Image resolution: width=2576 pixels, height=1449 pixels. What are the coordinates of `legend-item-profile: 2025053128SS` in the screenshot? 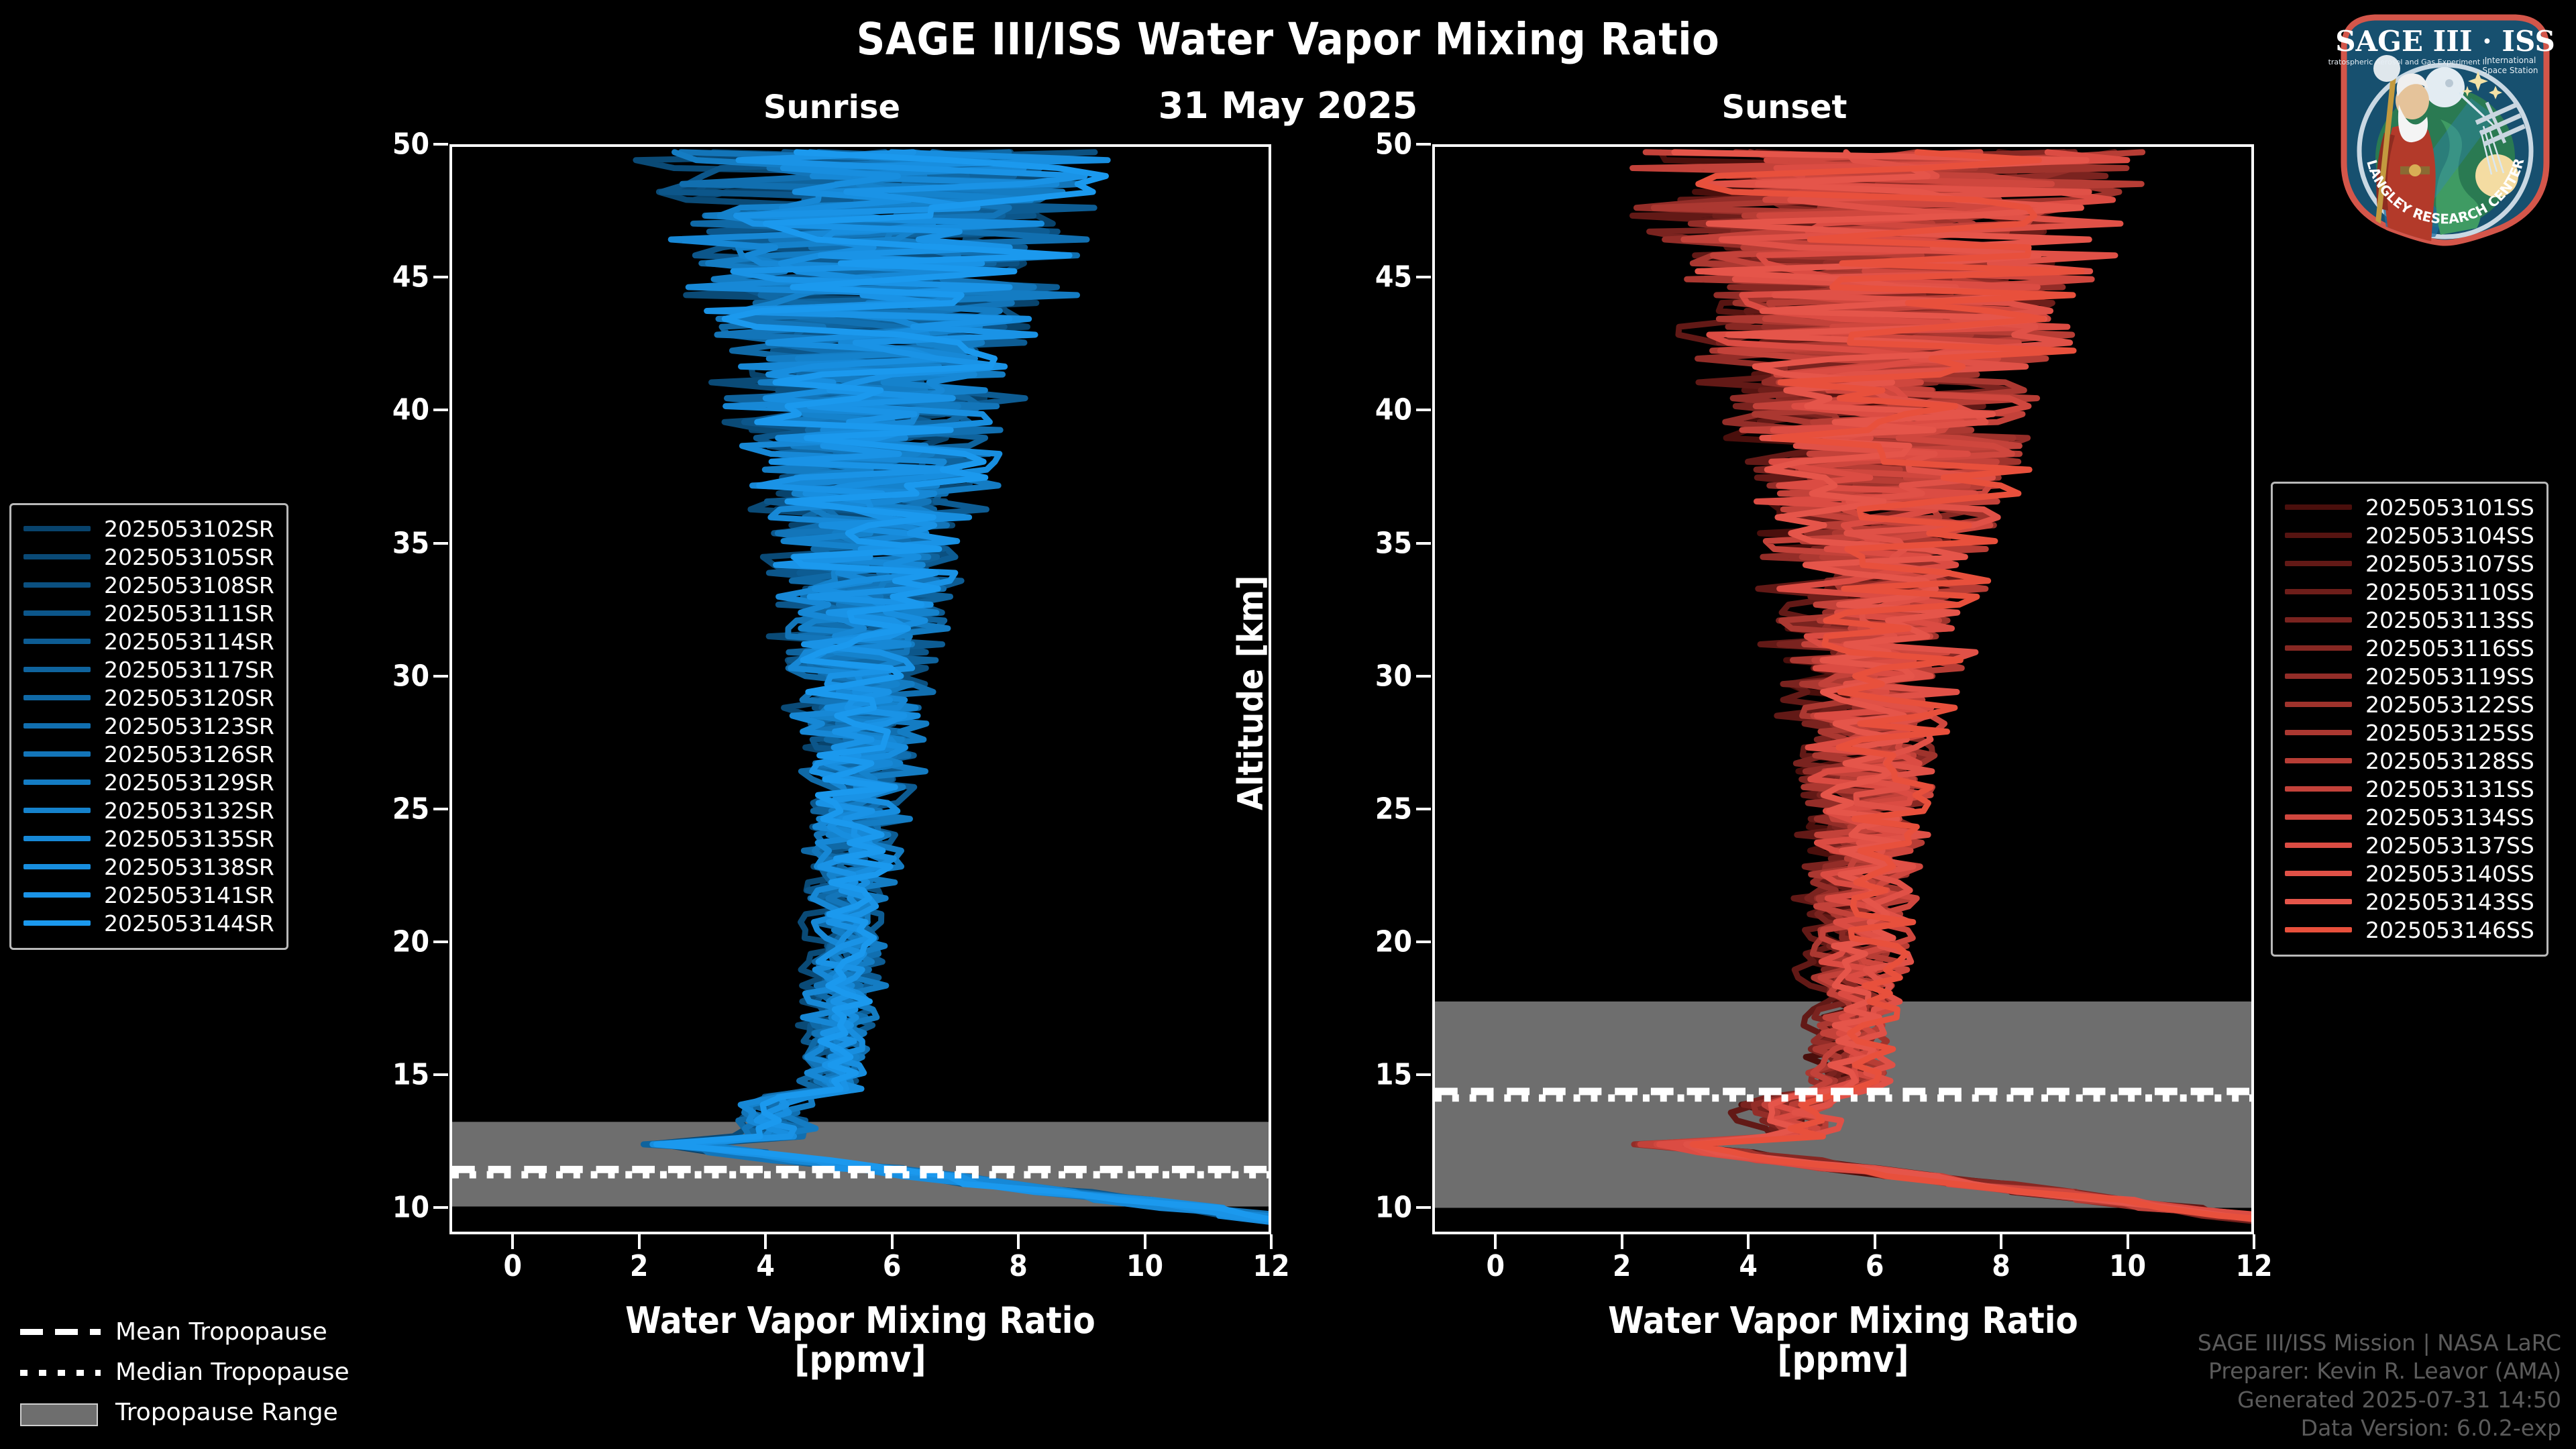 It's located at (2409, 761).